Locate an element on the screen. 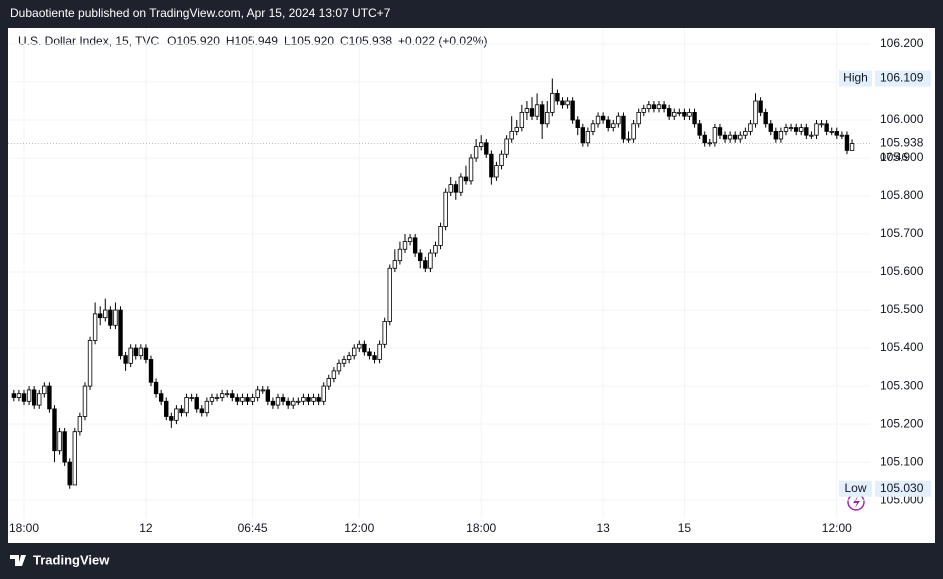 The height and width of the screenshot is (579, 943). last-price: 105.938 is located at coordinates (902, 143).